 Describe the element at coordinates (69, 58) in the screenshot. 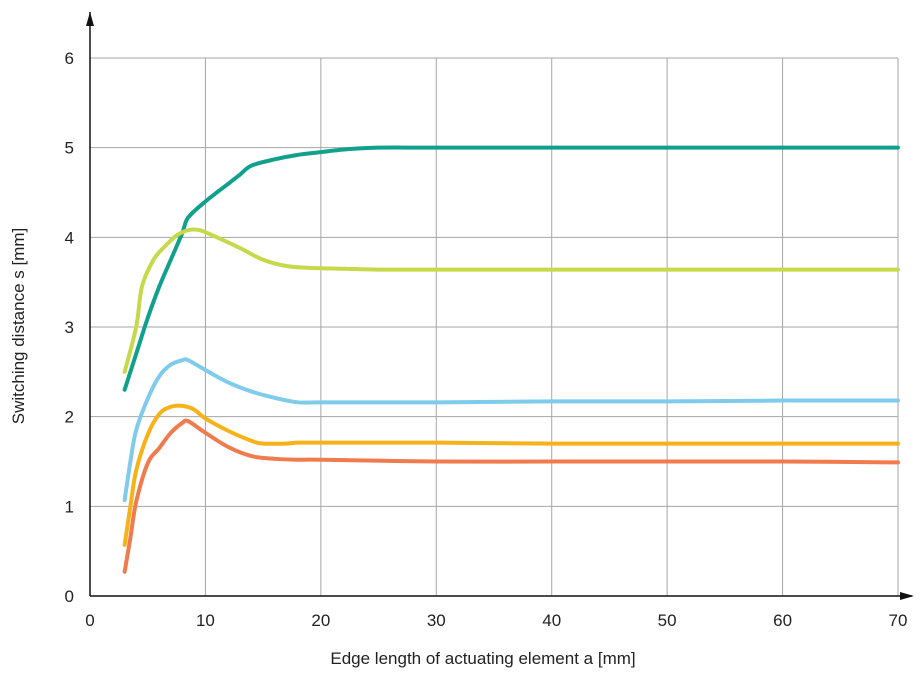

I see `y-tick-label-6: 6` at that location.